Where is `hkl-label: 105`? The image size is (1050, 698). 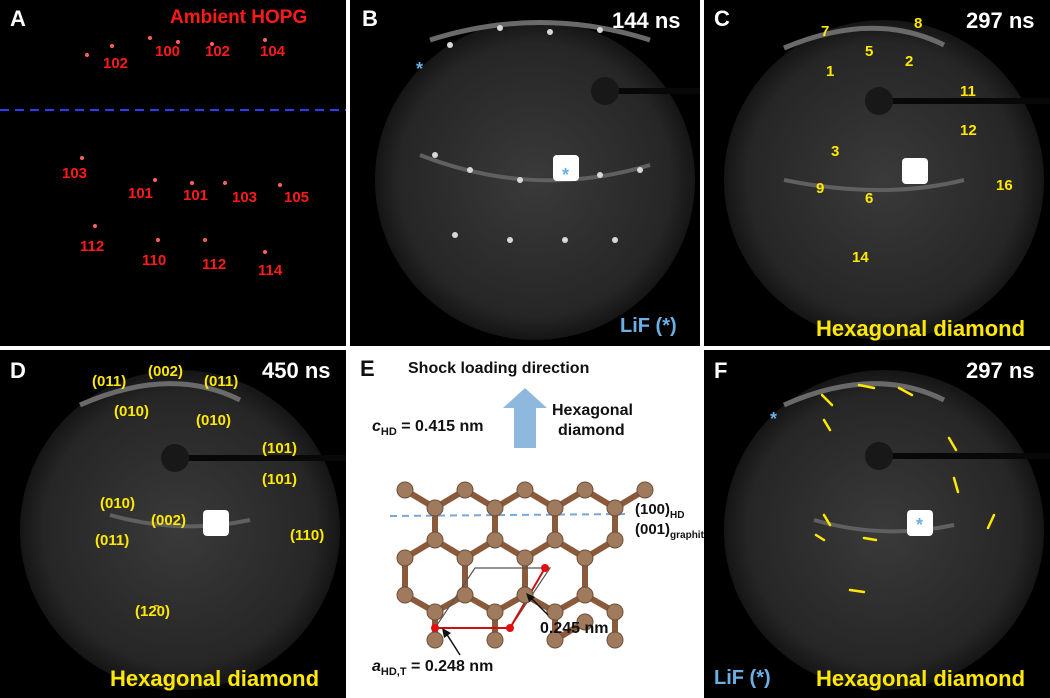 hkl-label: 105 is located at coordinates (297, 197).